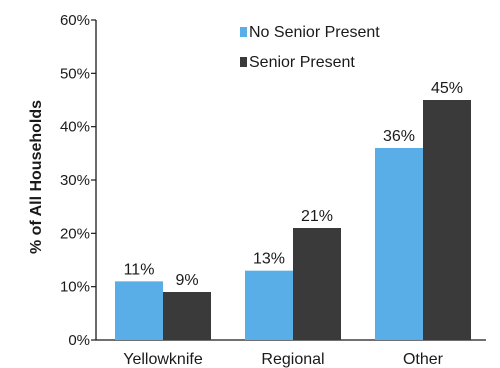 Image resolution: width=500 pixels, height=368 pixels. Describe the element at coordinates (75, 20) in the screenshot. I see `y-tick-label: 60%` at that location.